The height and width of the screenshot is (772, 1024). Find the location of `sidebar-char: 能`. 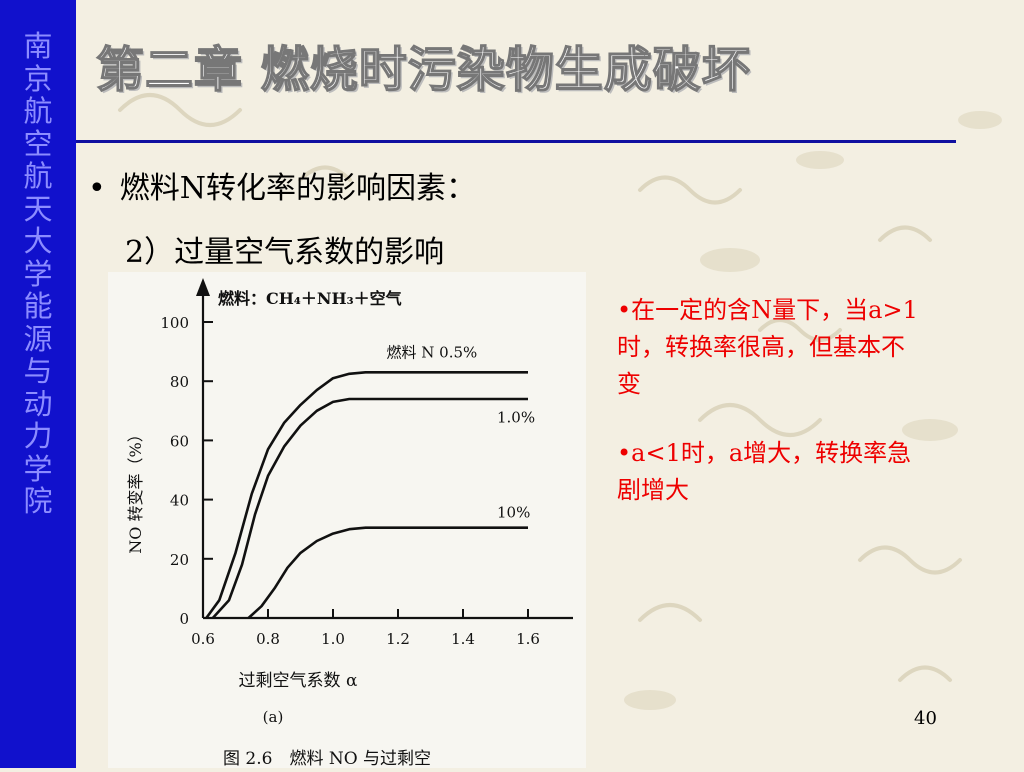

sidebar-char: 能 is located at coordinates (38, 306).